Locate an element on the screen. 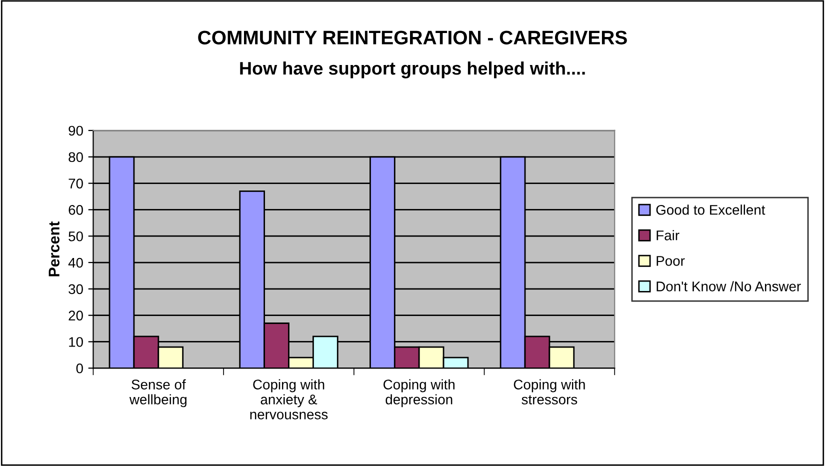 Image resolution: width=825 pixels, height=466 pixels. y-tick-label: 50 is located at coordinates (75, 236).